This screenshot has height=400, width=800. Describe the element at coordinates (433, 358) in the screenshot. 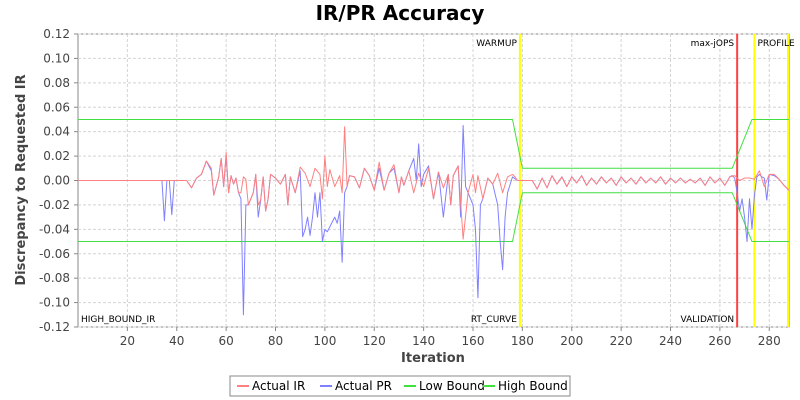

I see `x-axis-label: Iteration` at that location.